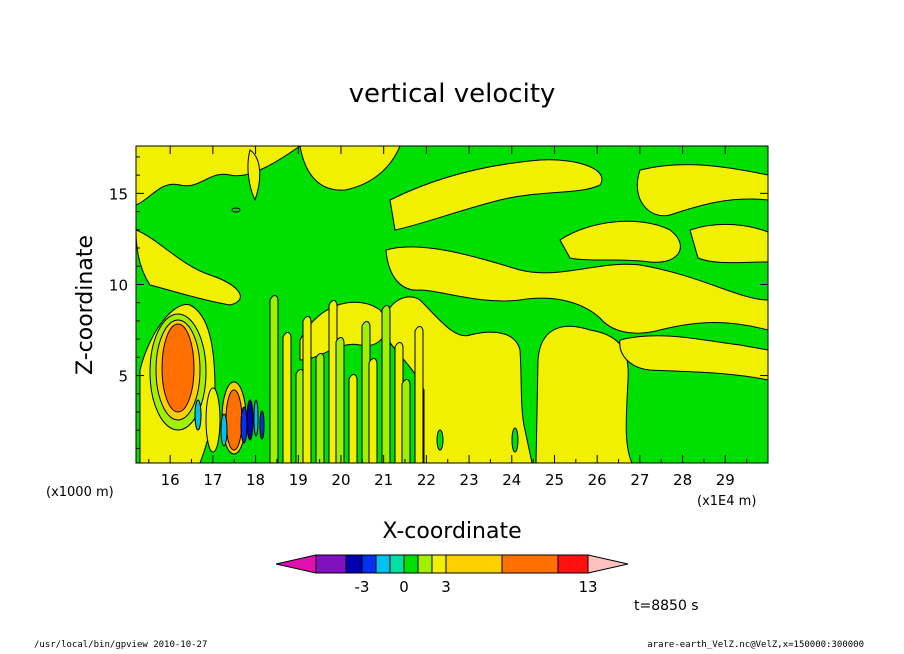 Image resolution: width=904 pixels, height=654 pixels. I want to click on x-axis-label: X-coordinate, so click(451, 531).